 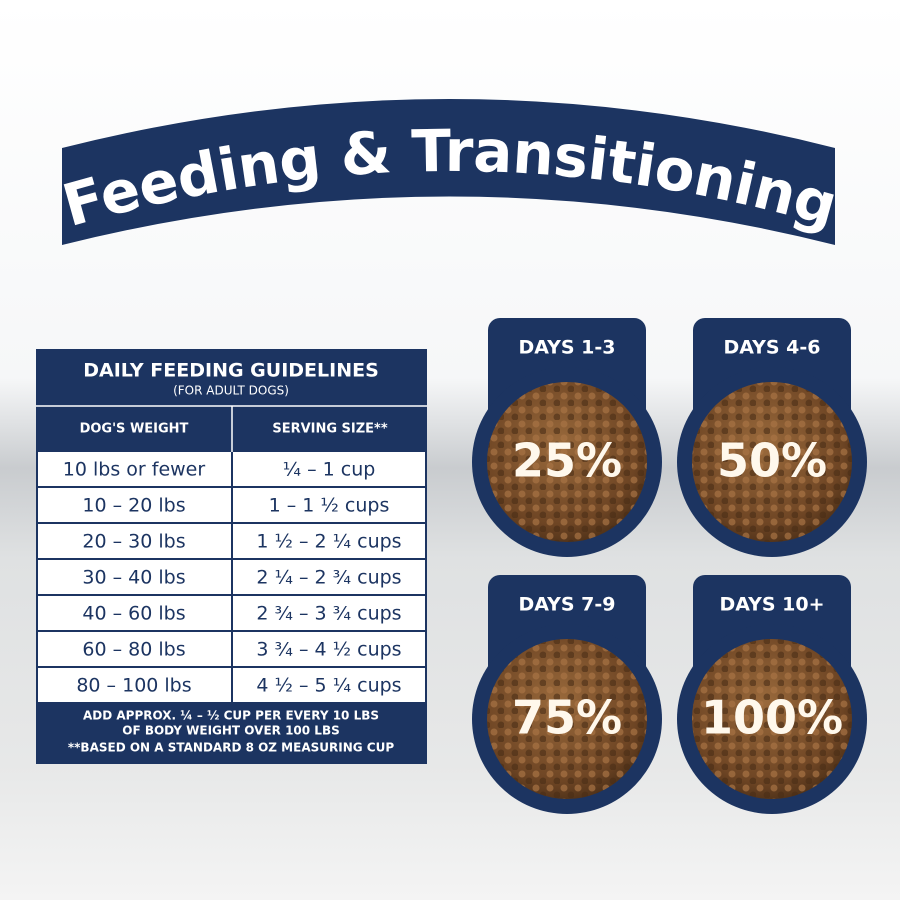 What do you see at coordinates (134, 429) in the screenshot?
I see `column-header: DOG'S WEIGHT` at bounding box center [134, 429].